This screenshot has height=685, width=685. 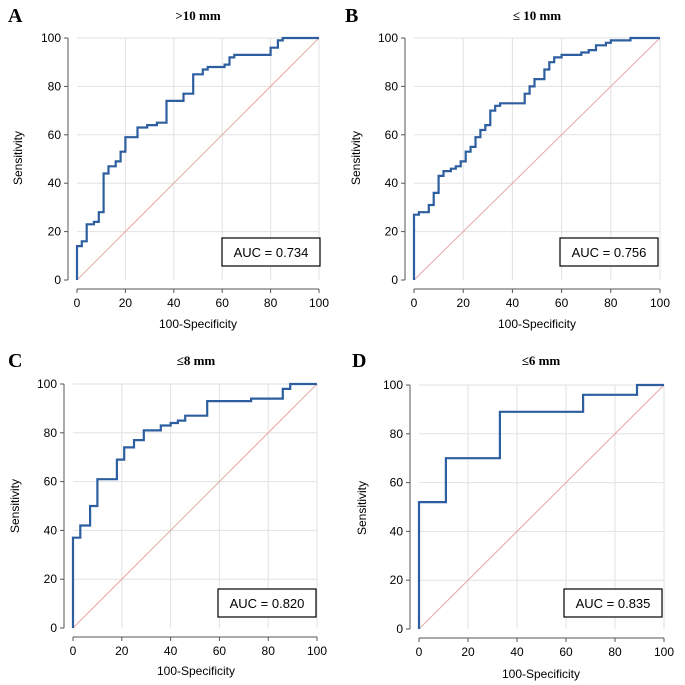 What do you see at coordinates (73, 651) in the screenshot?
I see `panel-c-x-tick-label: 0` at bounding box center [73, 651].